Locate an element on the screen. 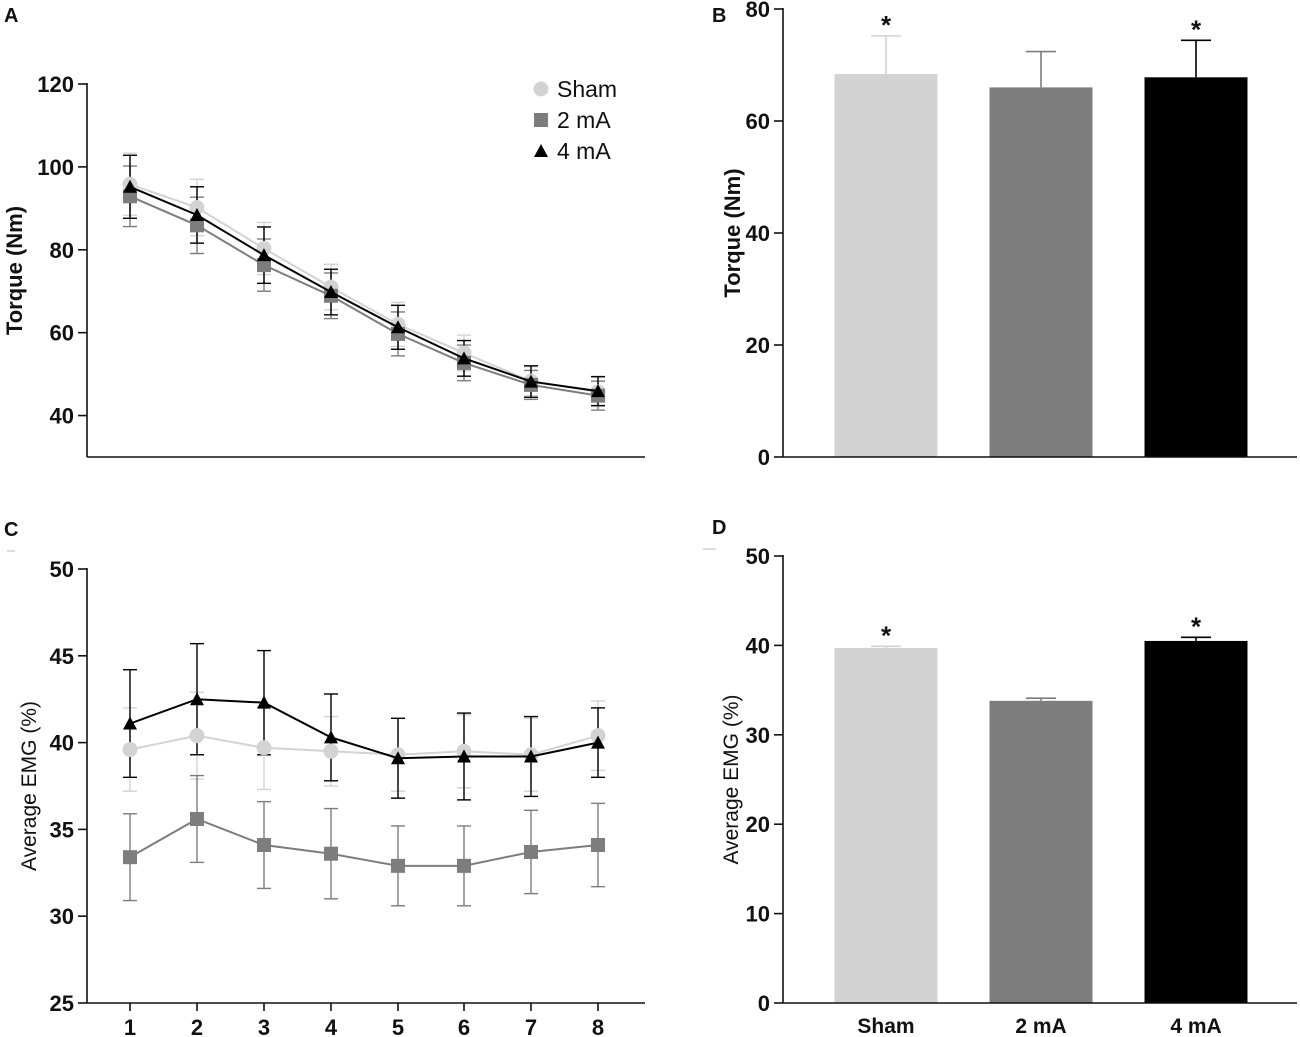 Image resolution: width=1300 pixels, height=1037 pixels. panel-c-x-tick-label-8: 8 is located at coordinates (598, 1026).